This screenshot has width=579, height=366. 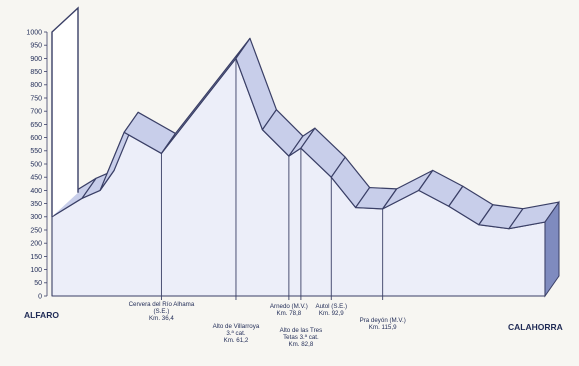 What do you see at coordinates (38, 283) in the screenshot?
I see `y-tick-label: 50` at bounding box center [38, 283].